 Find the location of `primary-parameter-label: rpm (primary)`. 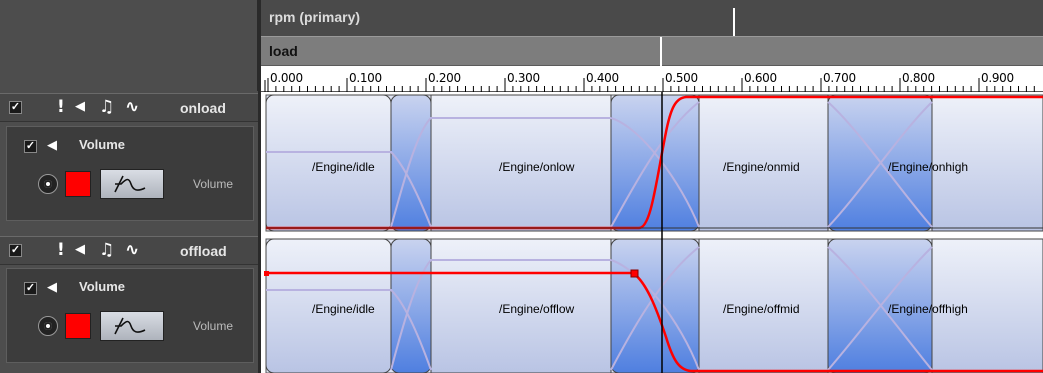

primary-parameter-label: rpm (primary) is located at coordinates (315, 17).